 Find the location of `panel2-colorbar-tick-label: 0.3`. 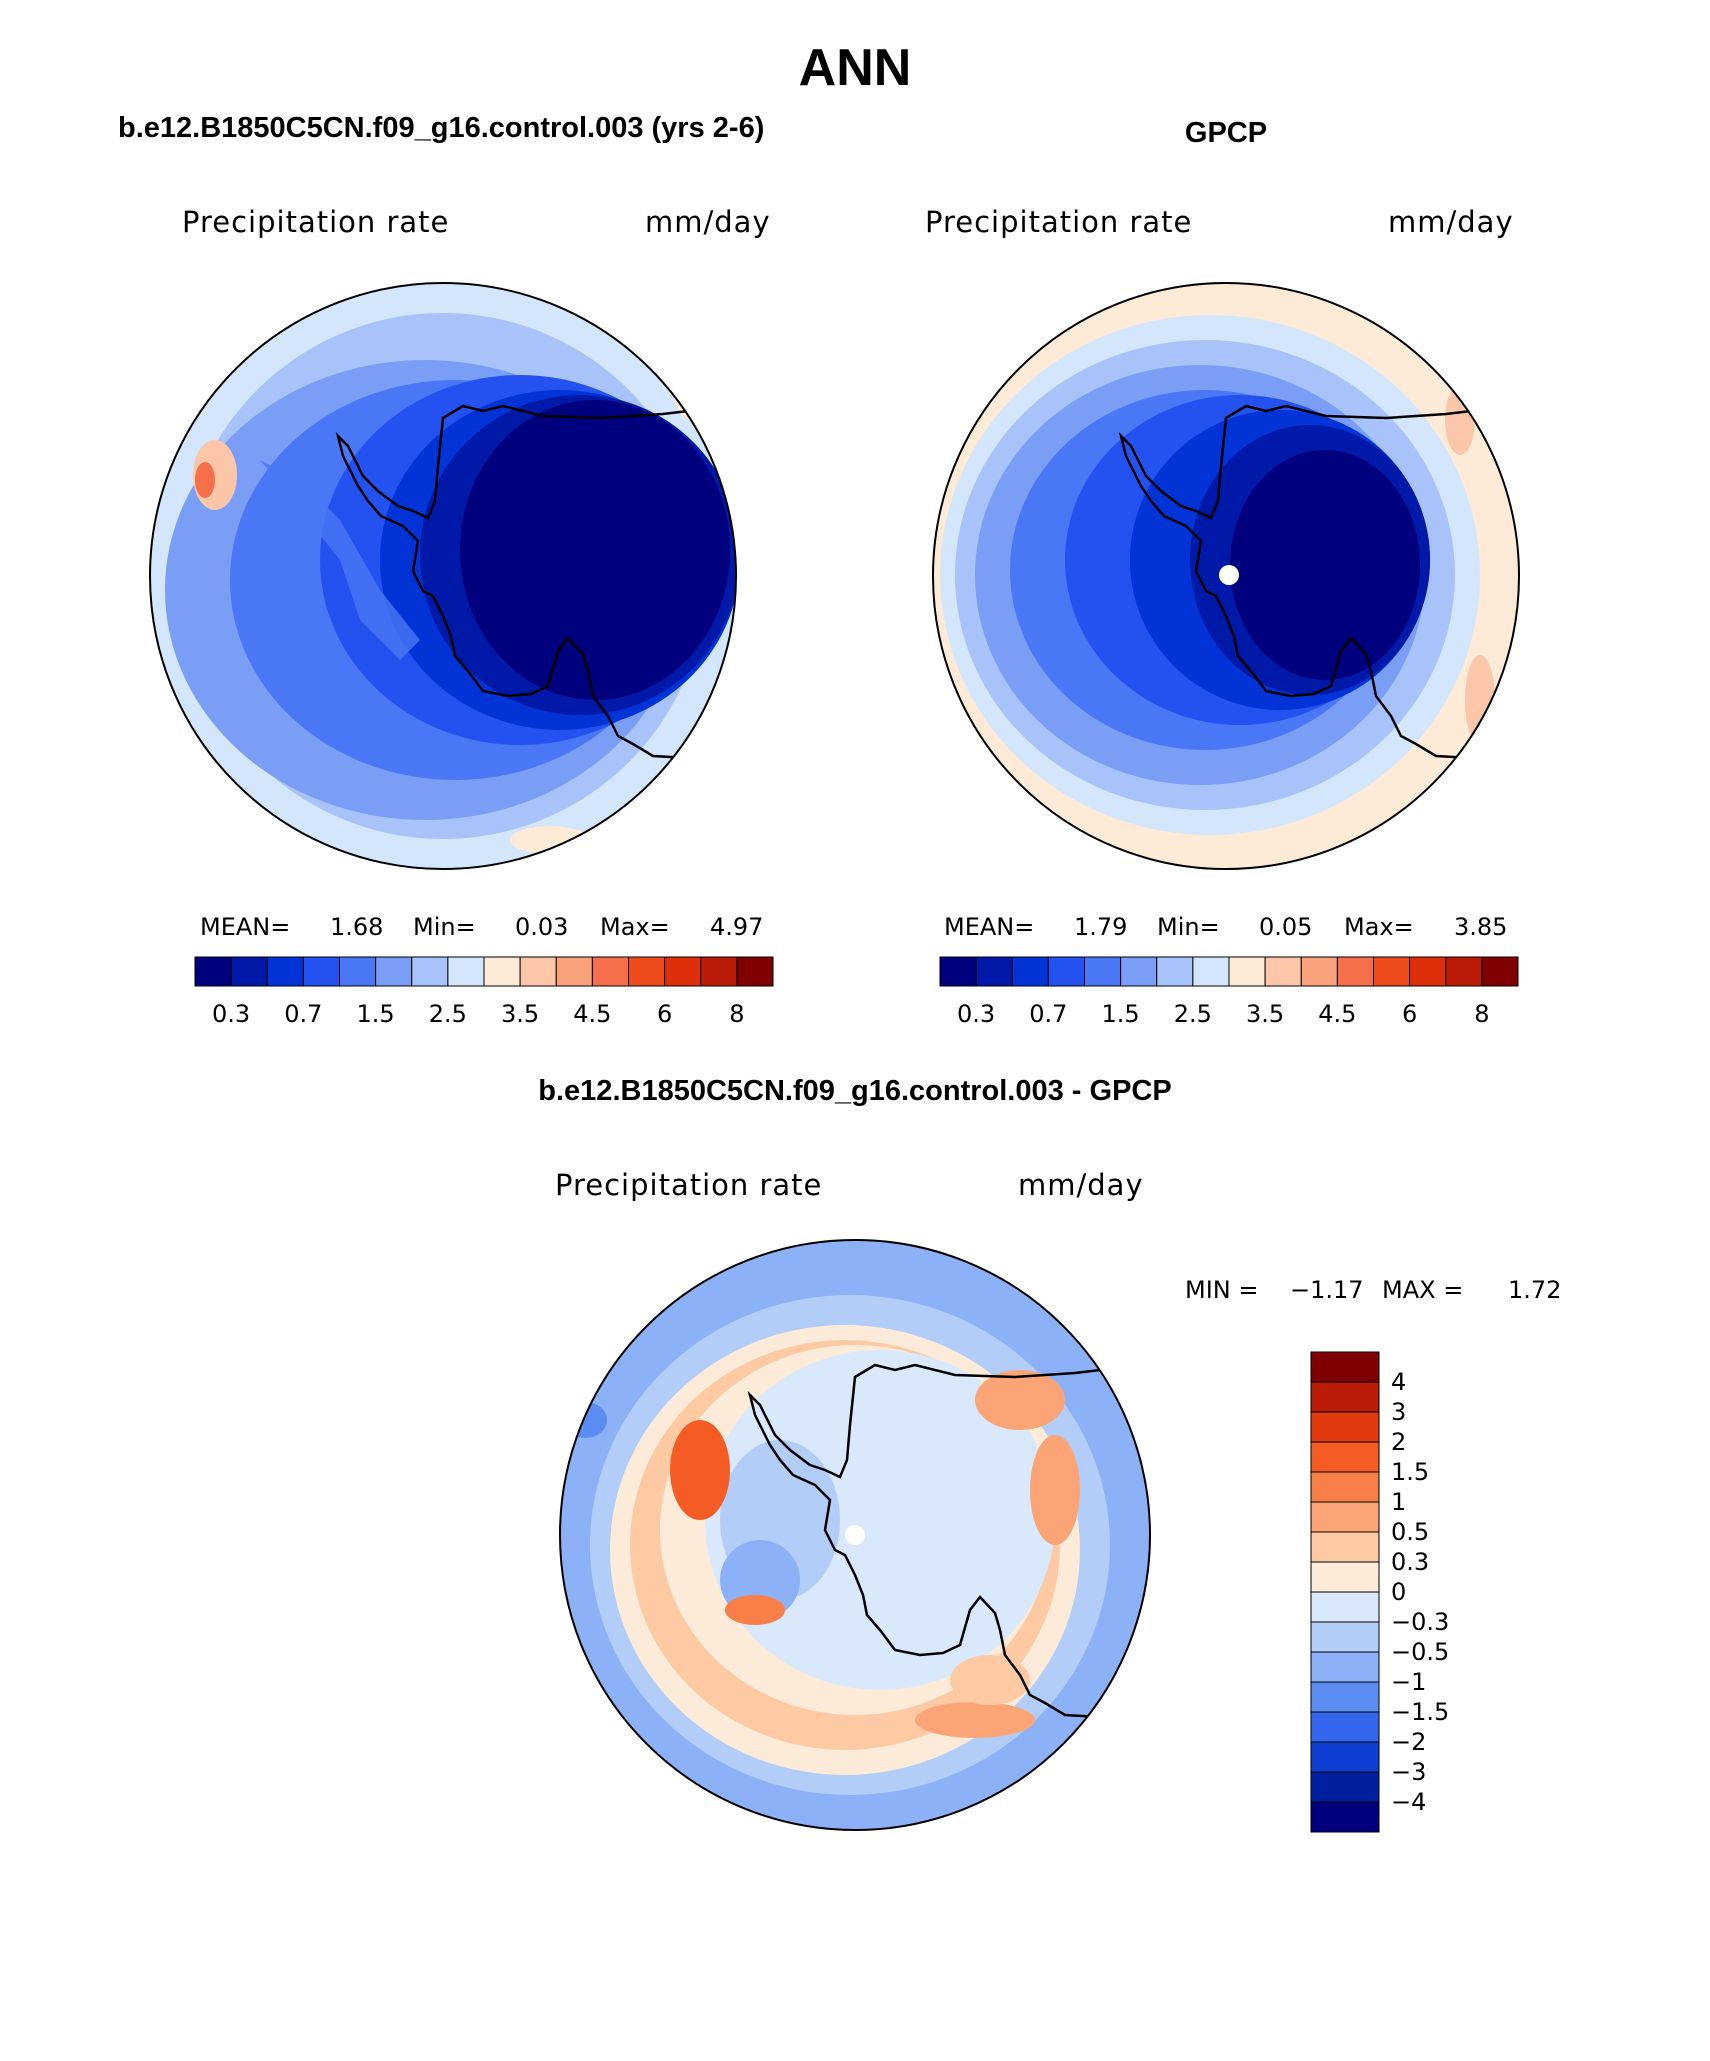

panel2-colorbar-tick-label: 0.3 is located at coordinates (976, 1014).